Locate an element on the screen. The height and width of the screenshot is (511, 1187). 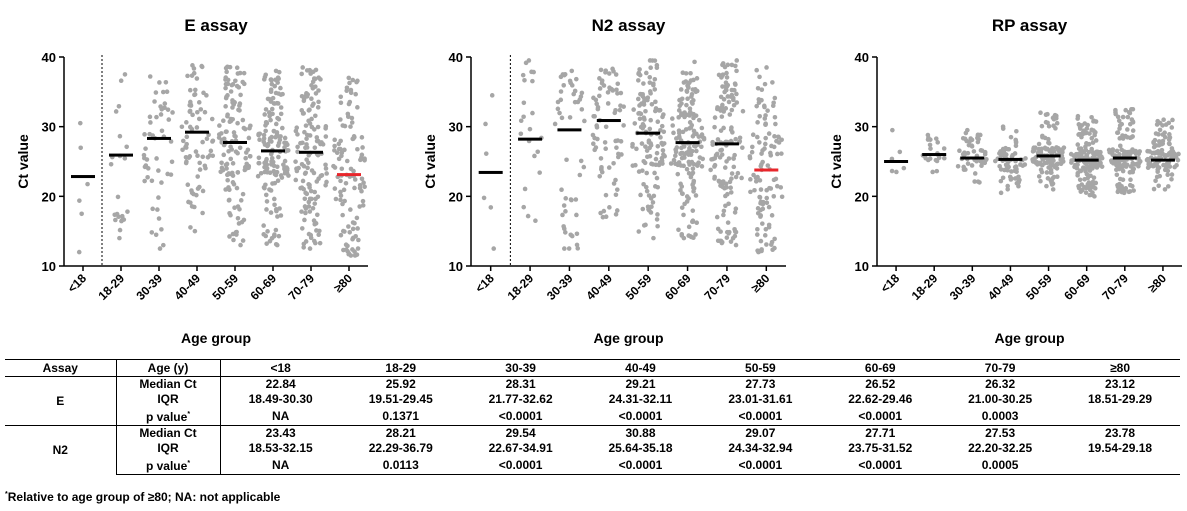
median-bar is located at coordinates (121, 155).